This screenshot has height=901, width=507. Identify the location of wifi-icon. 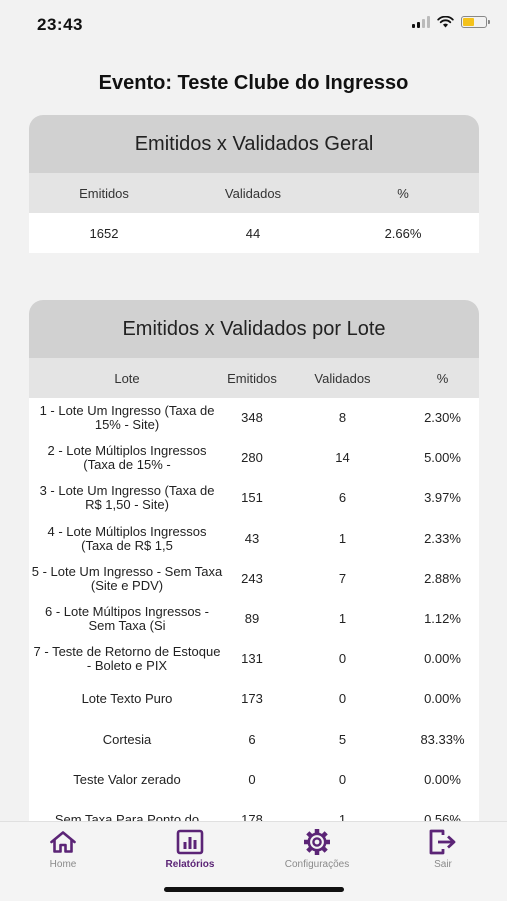
(445, 22).